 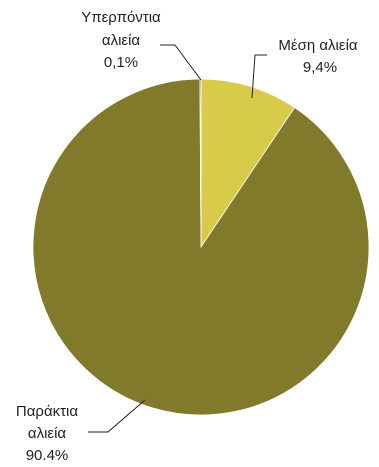 I want to click on slice-label-coastal: Παράκτια αλιεία 90.4%, so click(x=47, y=432).